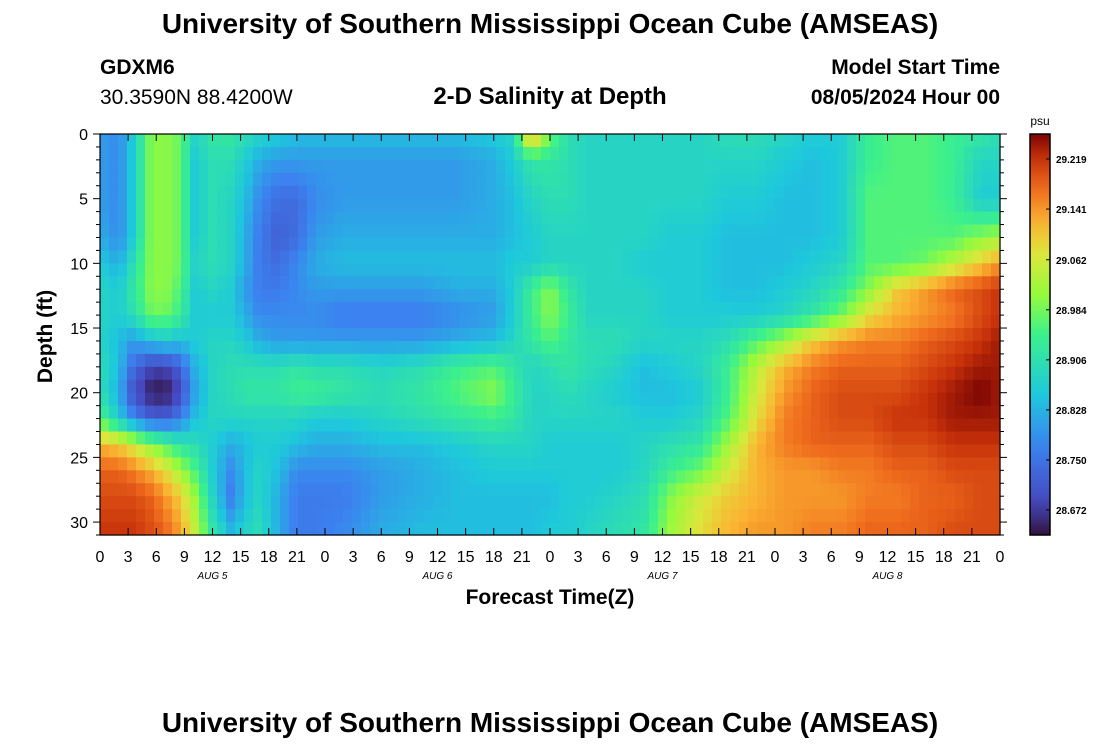  What do you see at coordinates (1039, 121) in the screenshot?
I see `colorbar-unit: psu` at bounding box center [1039, 121].